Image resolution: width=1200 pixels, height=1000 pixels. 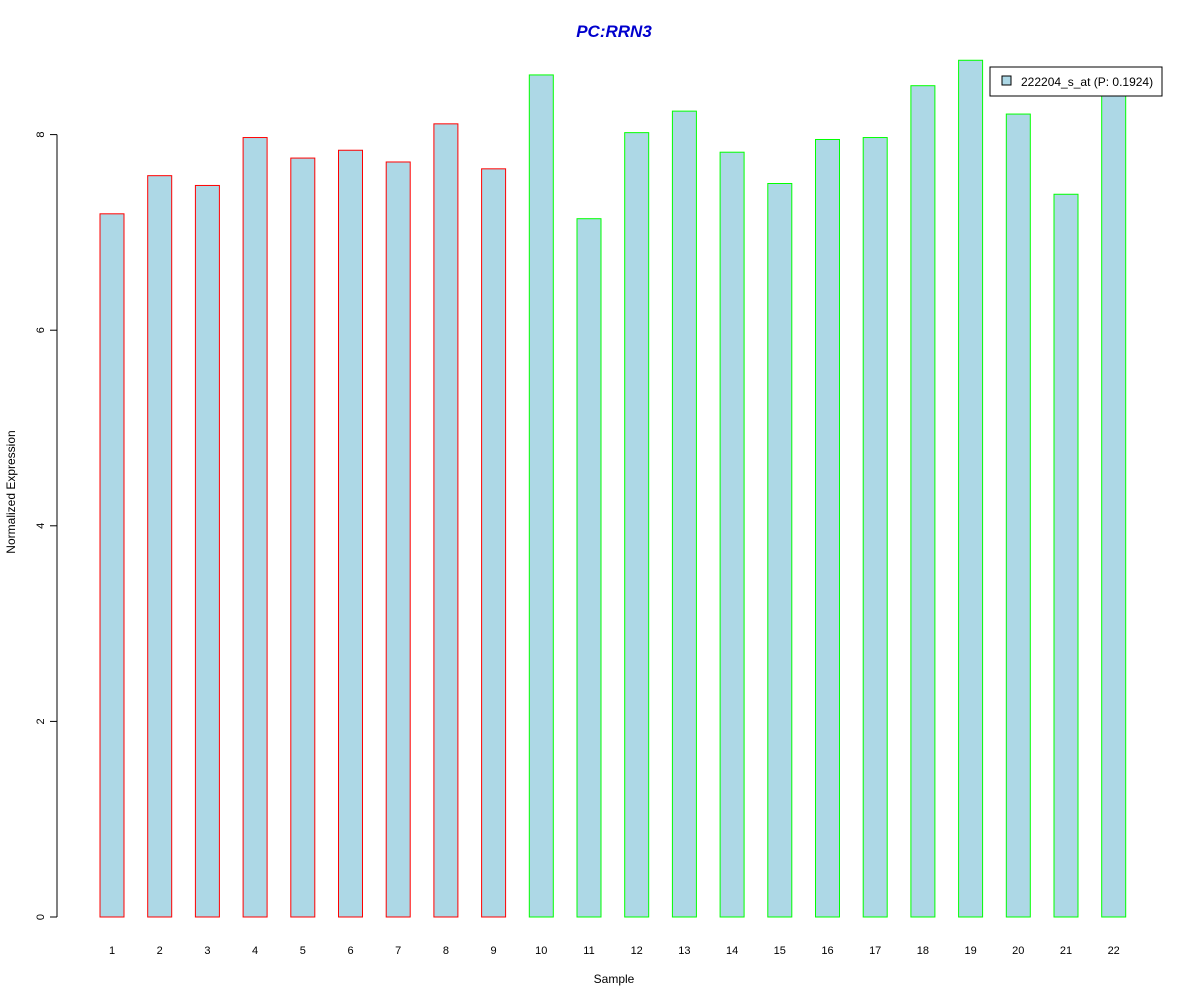 I want to click on y-tick-label: 8, so click(x=41, y=135).